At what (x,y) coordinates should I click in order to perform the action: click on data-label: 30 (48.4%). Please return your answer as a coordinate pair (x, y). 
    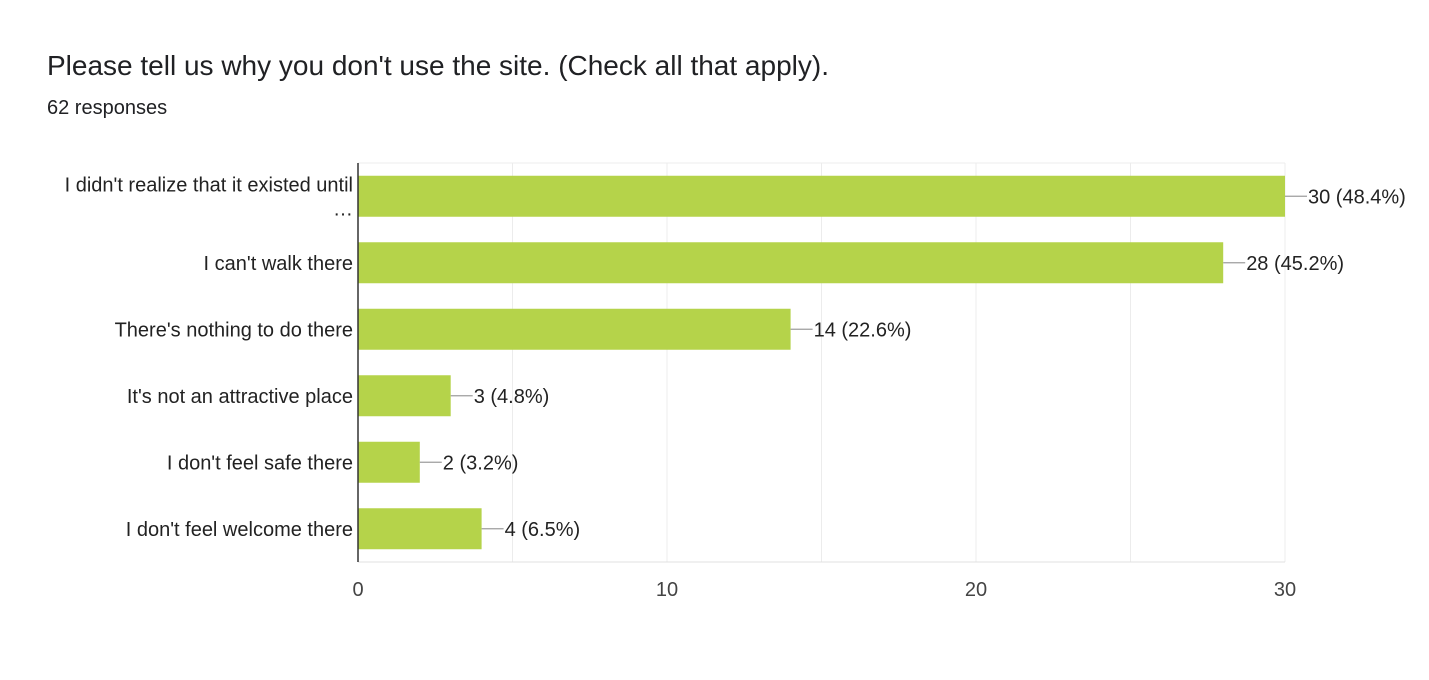
    Looking at the image, I should click on (1357, 197).